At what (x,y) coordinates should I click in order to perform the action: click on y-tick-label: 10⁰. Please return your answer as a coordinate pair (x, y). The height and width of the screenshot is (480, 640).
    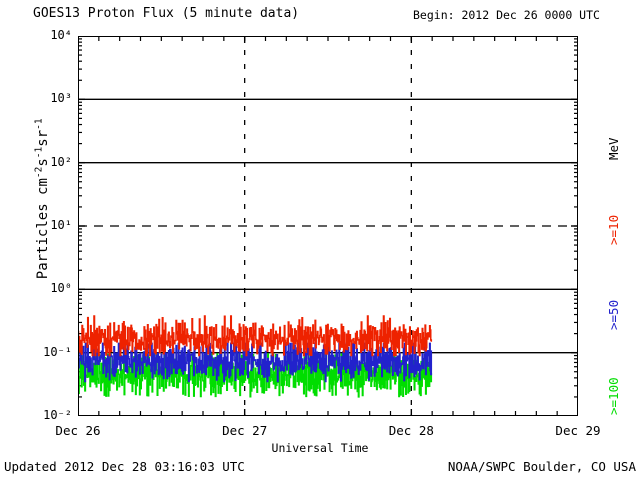
    Looking at the image, I should click on (61, 288).